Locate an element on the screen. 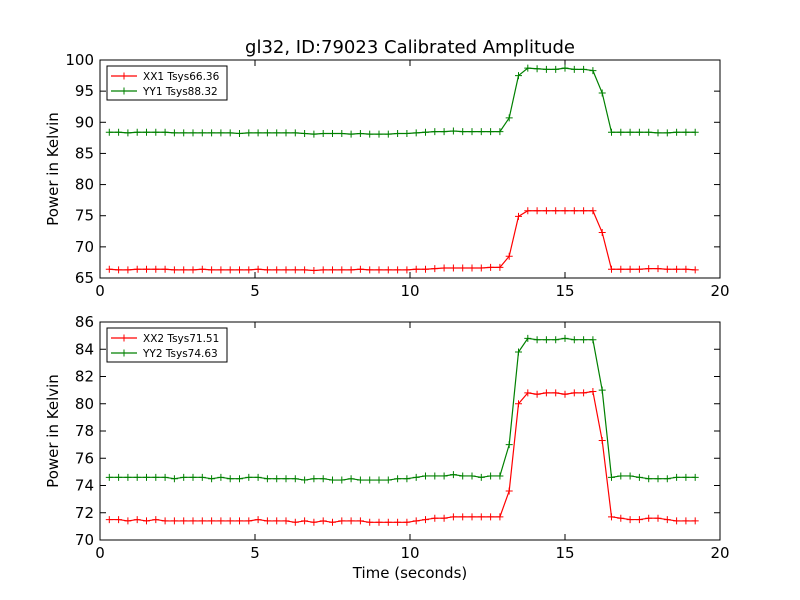  legend-entry: YY1 Tsys88.32 is located at coordinates (180, 92).